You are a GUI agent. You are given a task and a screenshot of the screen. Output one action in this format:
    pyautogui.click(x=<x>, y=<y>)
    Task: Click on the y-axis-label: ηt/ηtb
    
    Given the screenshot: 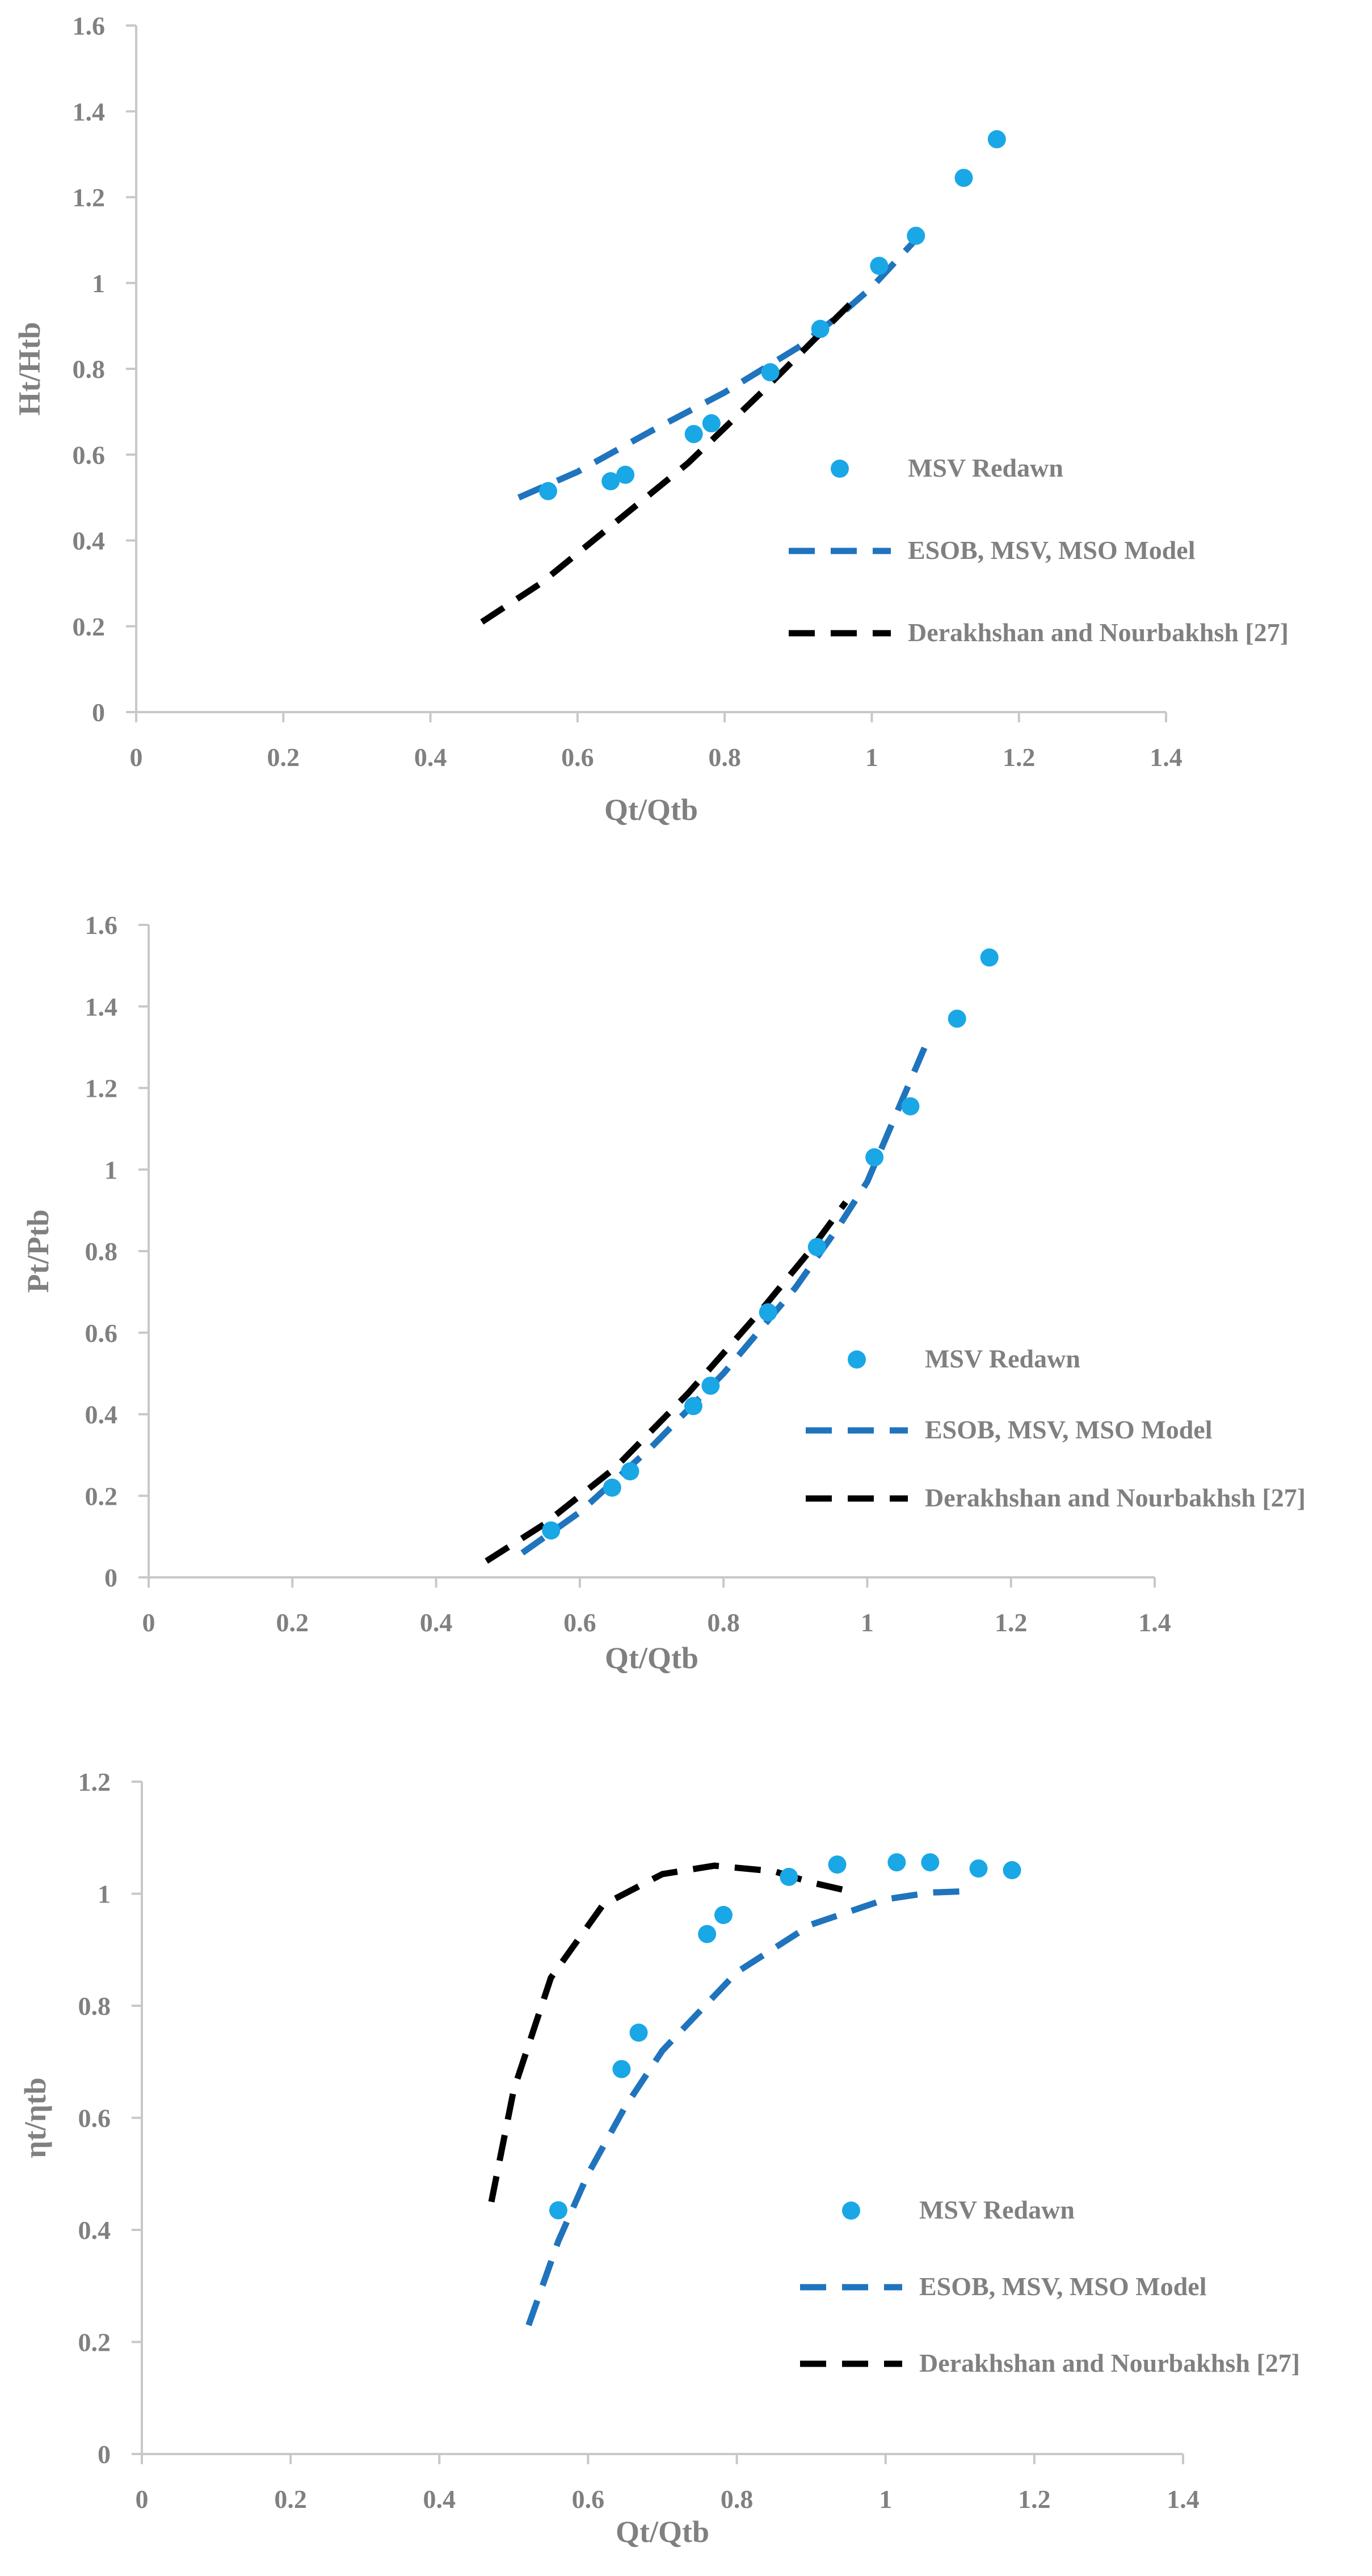 What is the action you would take?
    pyautogui.click(x=35, y=2117)
    